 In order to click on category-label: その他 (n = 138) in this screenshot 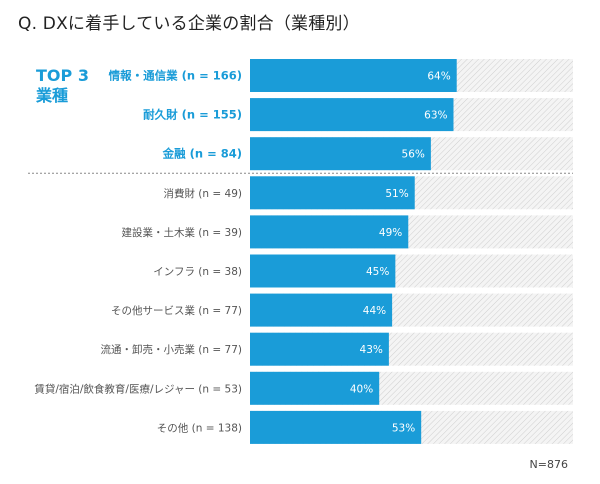, I will do `click(199, 427)`.